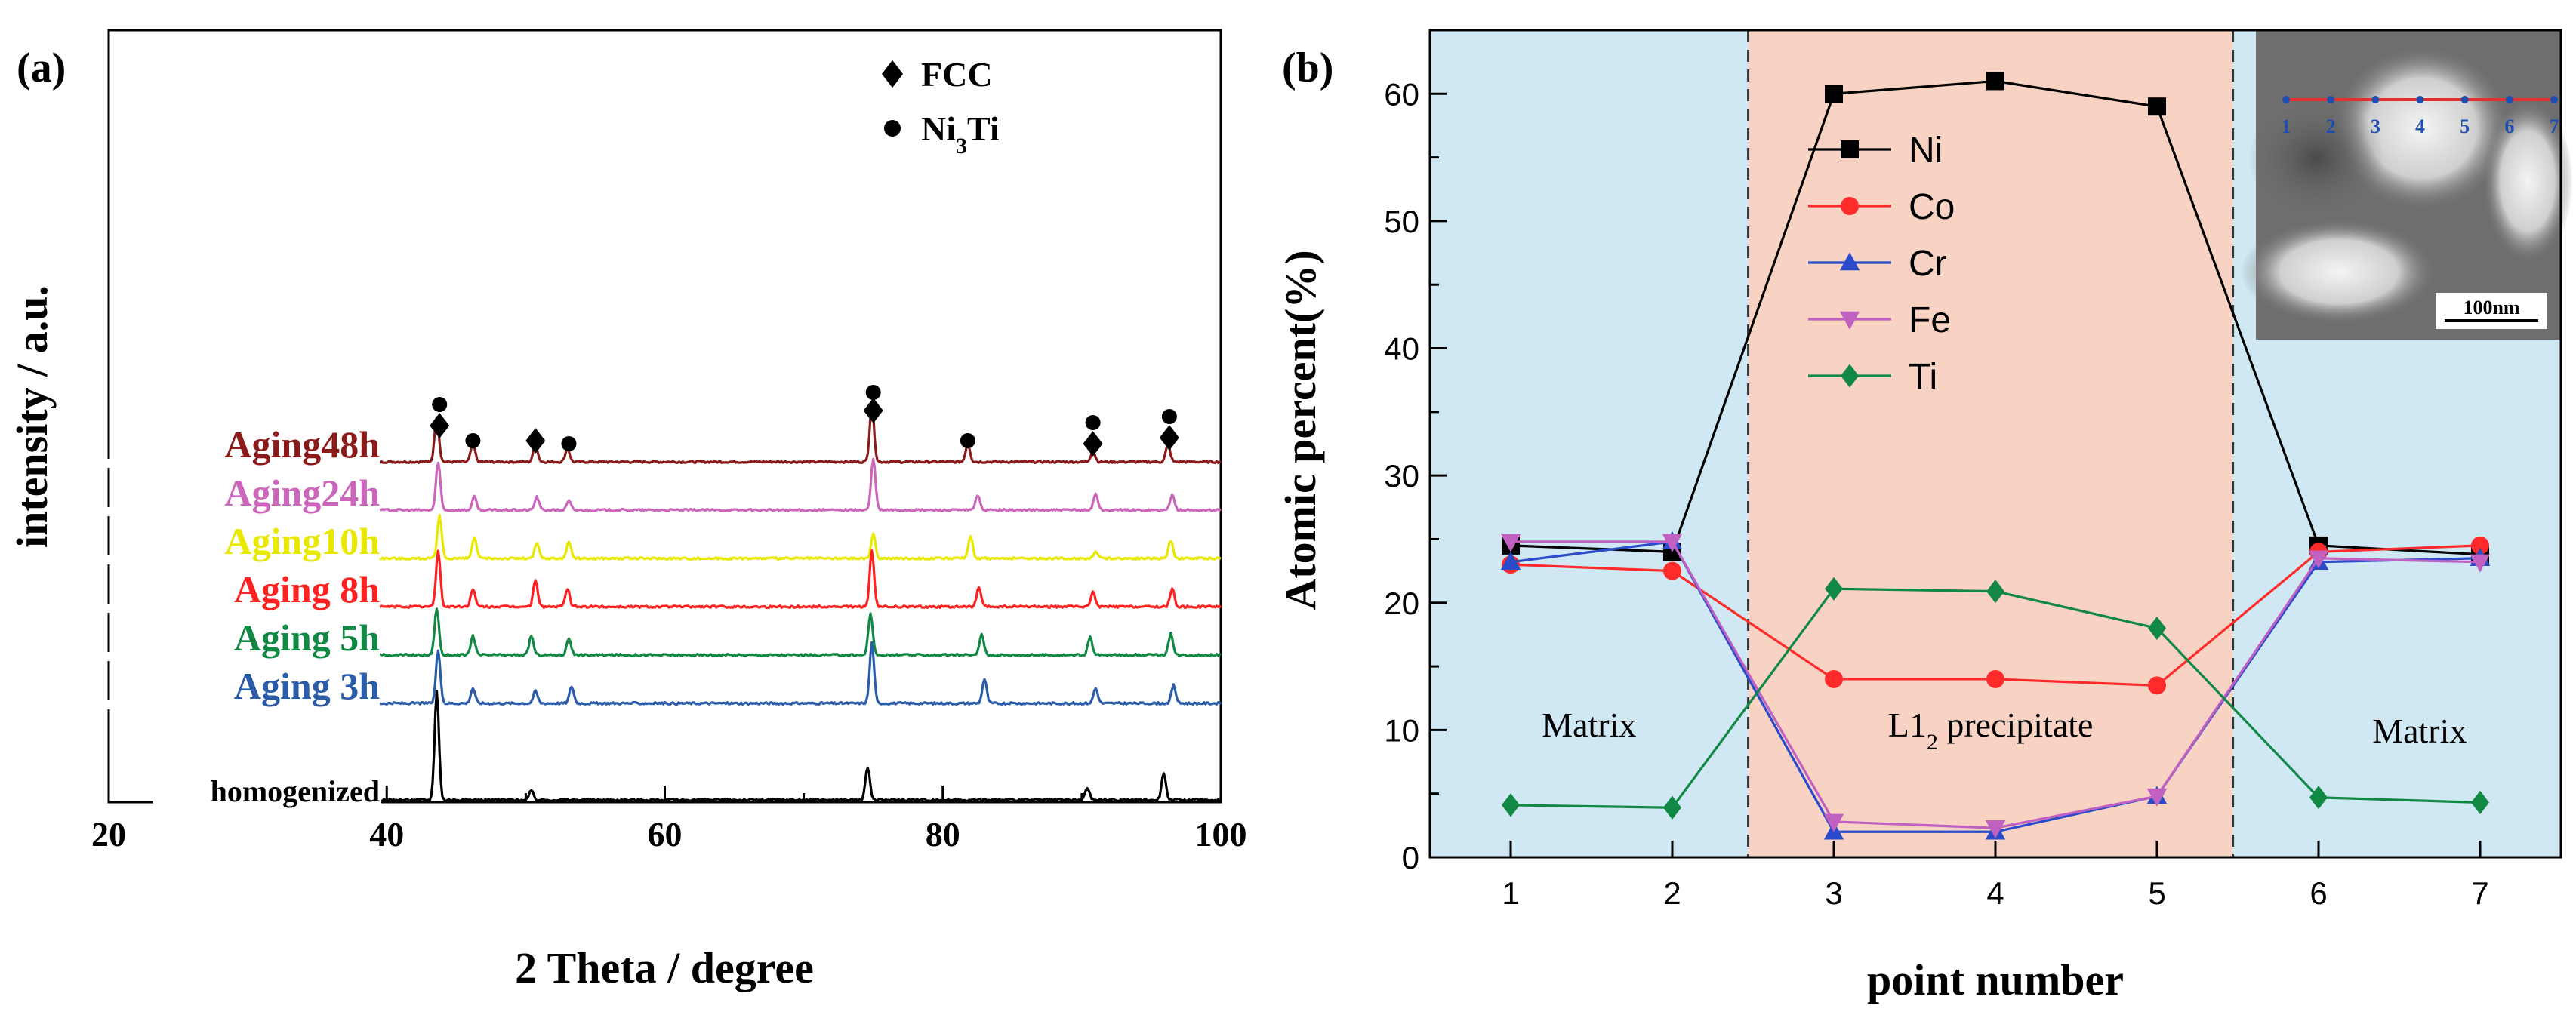  I want to click on legend-ni3ti-circle, so click(892, 128).